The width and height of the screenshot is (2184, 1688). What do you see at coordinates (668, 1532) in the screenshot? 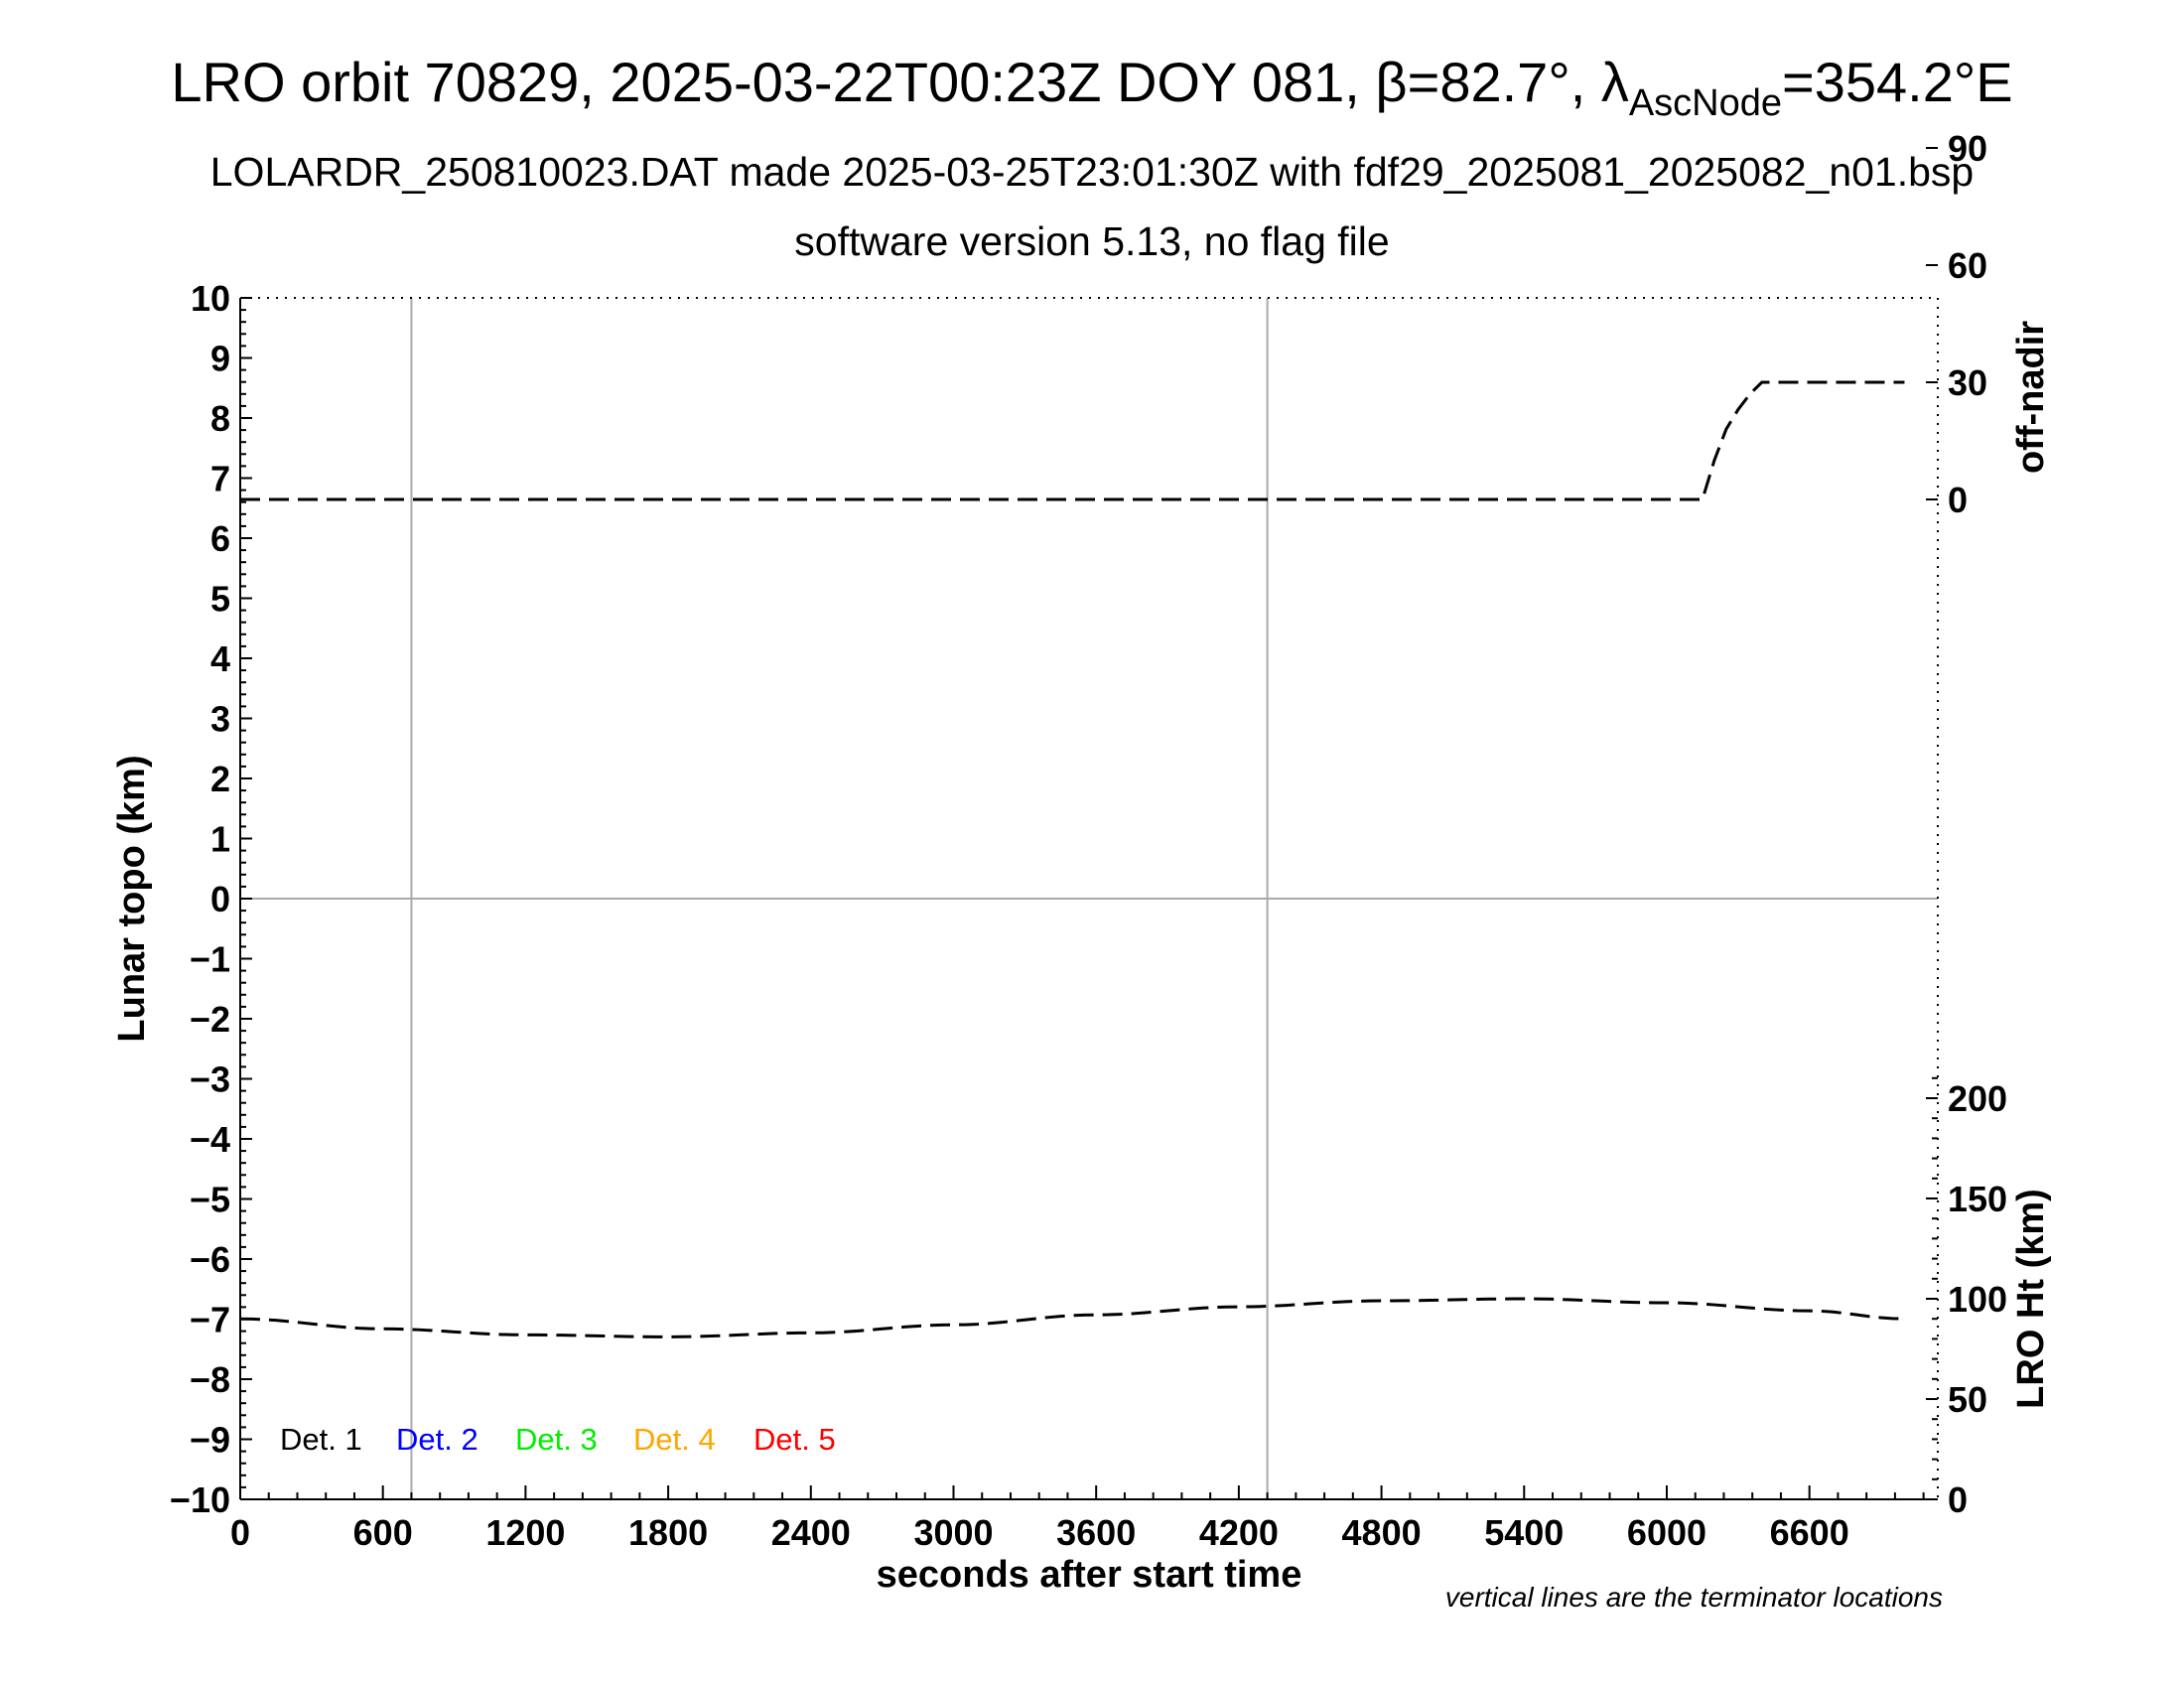
I see `x-tick-label: 1800` at bounding box center [668, 1532].